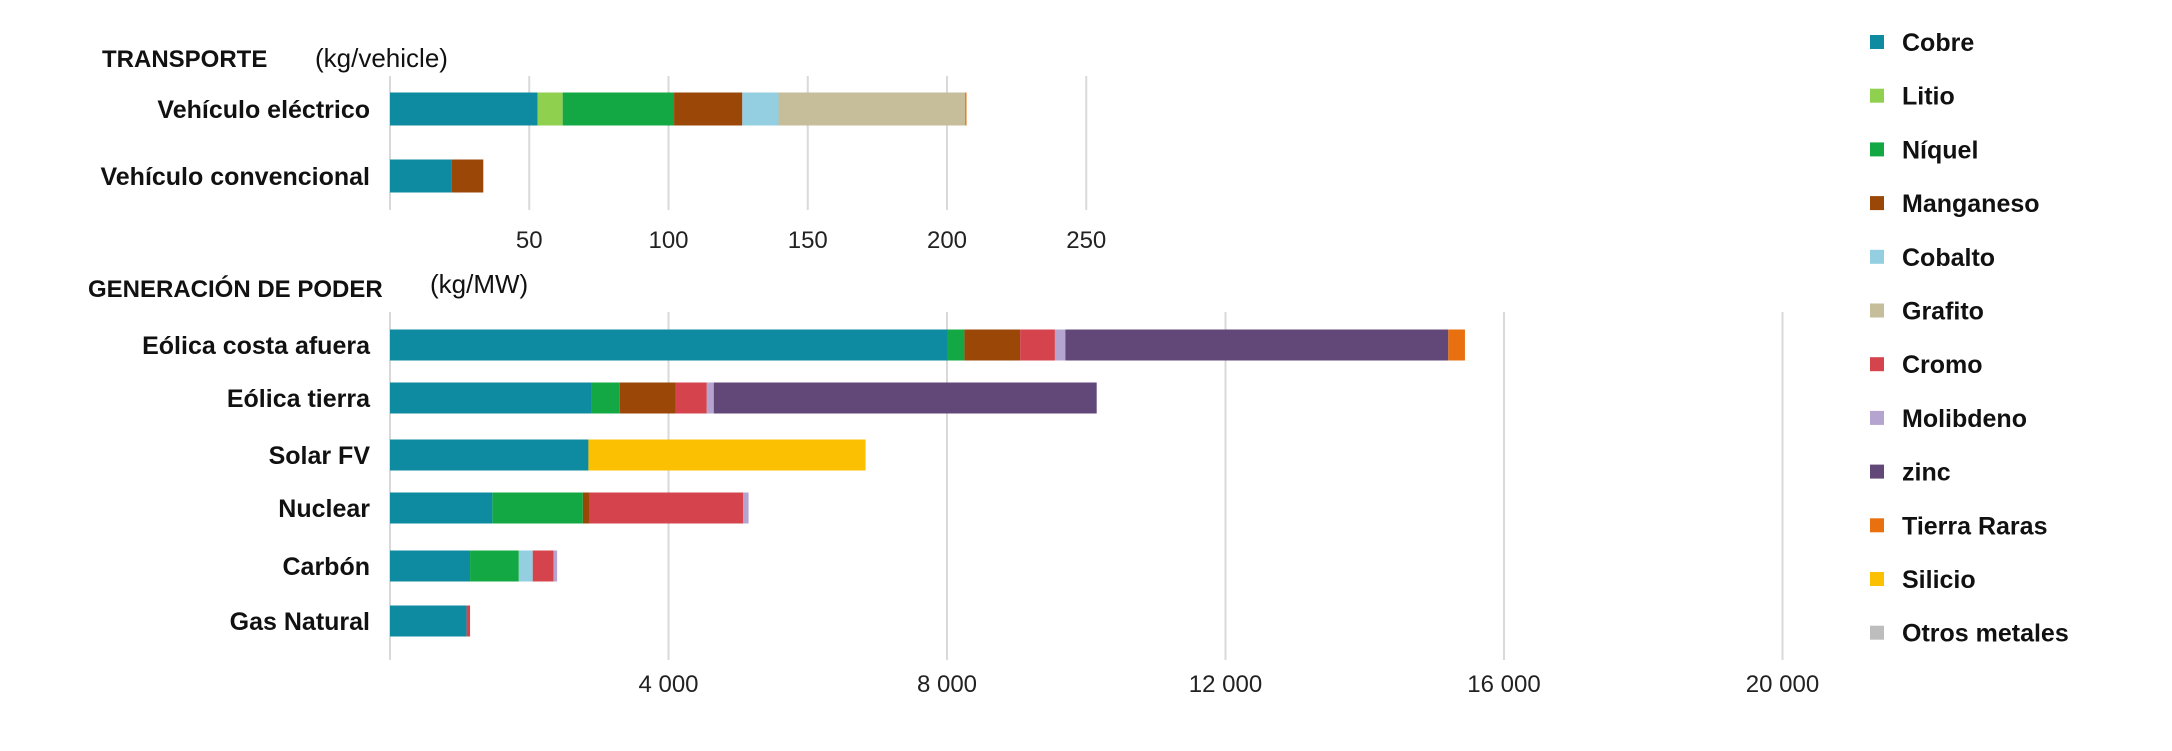  What do you see at coordinates (1086, 240) in the screenshot?
I see `transport-x-tick-label: 250` at bounding box center [1086, 240].